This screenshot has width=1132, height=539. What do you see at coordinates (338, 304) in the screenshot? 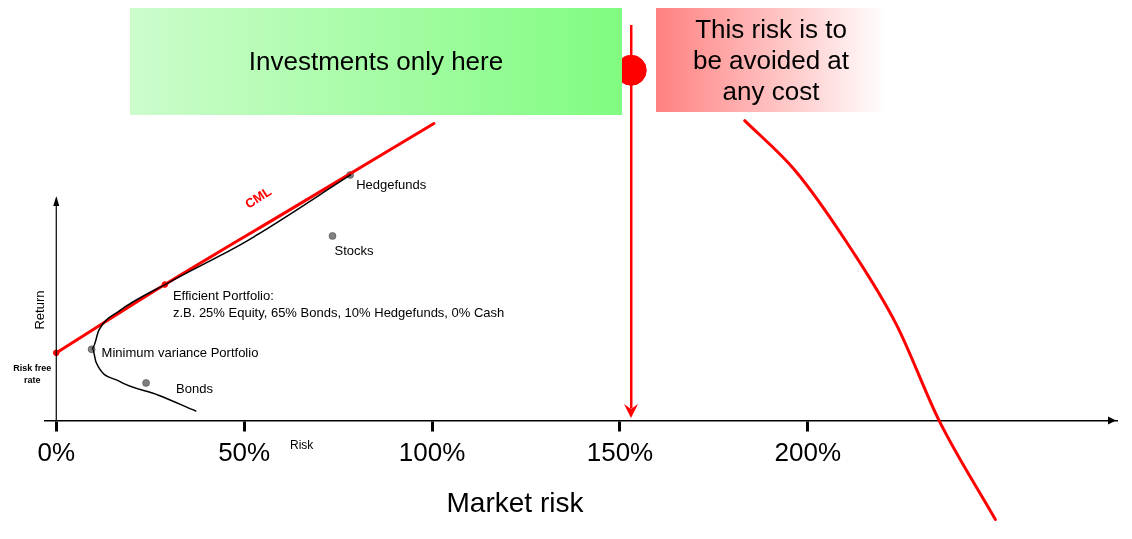
I see `annotation: Efficient Portfolio: z.B. 25% Equity, 65% Bonds, 10% Hedgefunds, 0% Cash` at bounding box center [338, 304].